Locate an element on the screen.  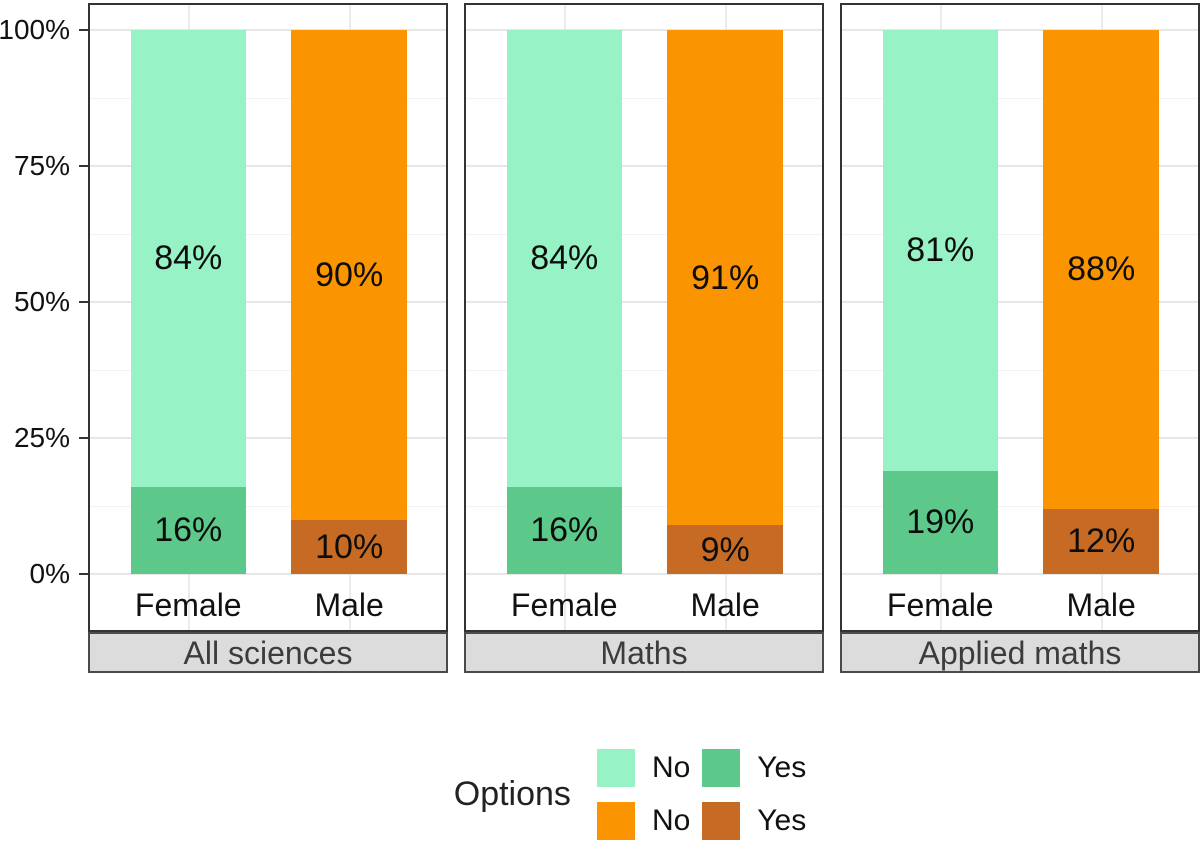
facet-strip-label: All sciences is located at coordinates (268, 652).